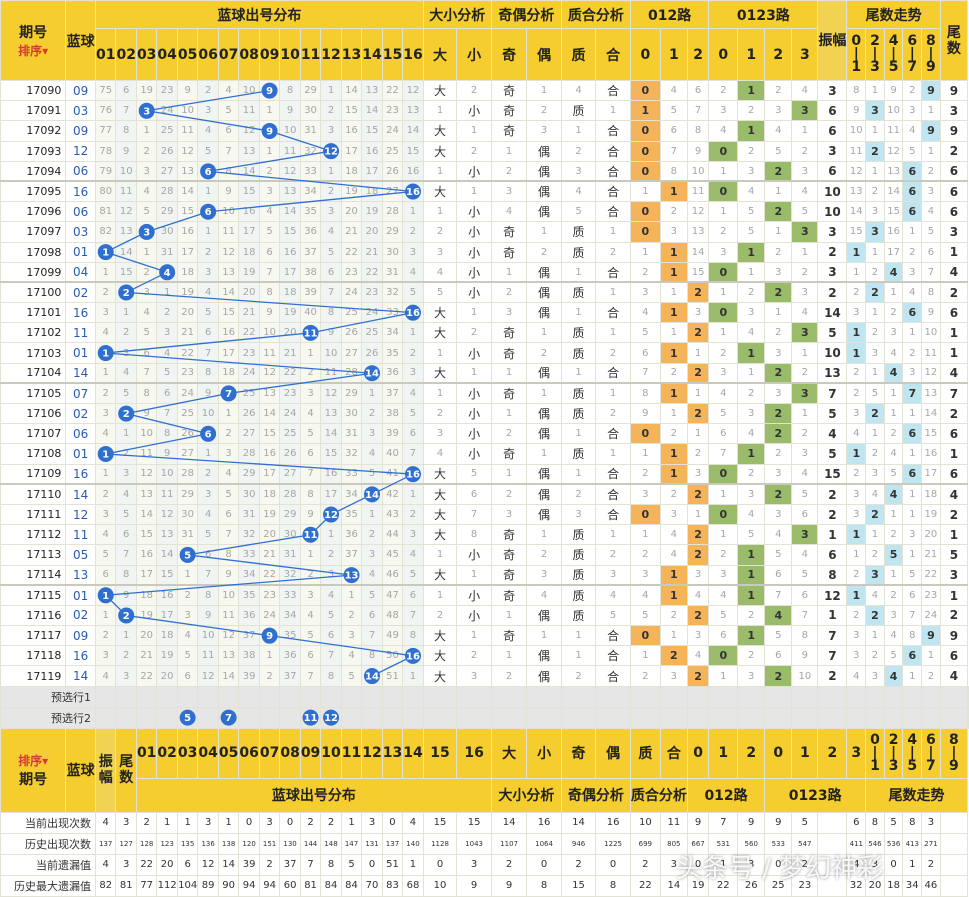  What do you see at coordinates (578, 864) in the screenshot?
I see `stat-prime: 2` at bounding box center [578, 864].